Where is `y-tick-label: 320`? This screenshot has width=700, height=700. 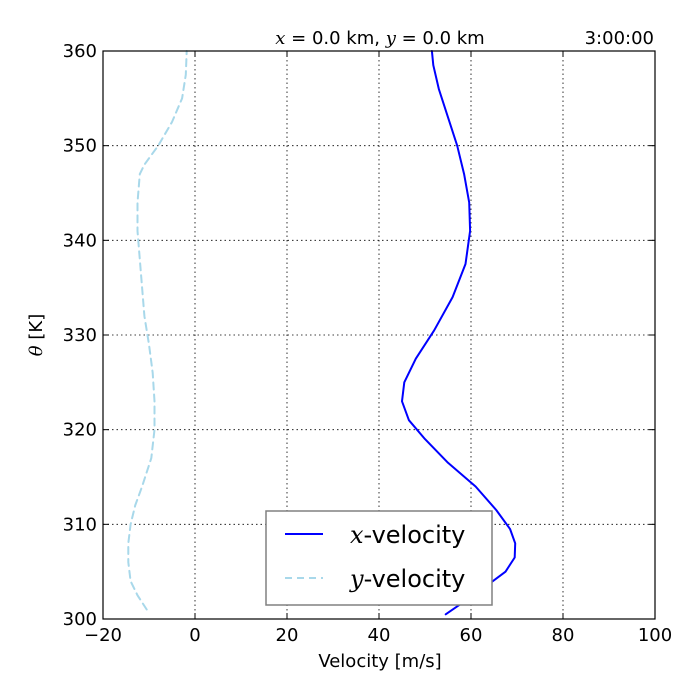 y-tick-label: 320 is located at coordinates (80, 430).